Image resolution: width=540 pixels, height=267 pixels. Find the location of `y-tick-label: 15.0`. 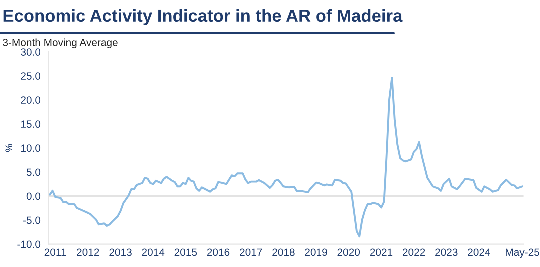

y-tick-label: 15.0 is located at coordinates (31, 124).